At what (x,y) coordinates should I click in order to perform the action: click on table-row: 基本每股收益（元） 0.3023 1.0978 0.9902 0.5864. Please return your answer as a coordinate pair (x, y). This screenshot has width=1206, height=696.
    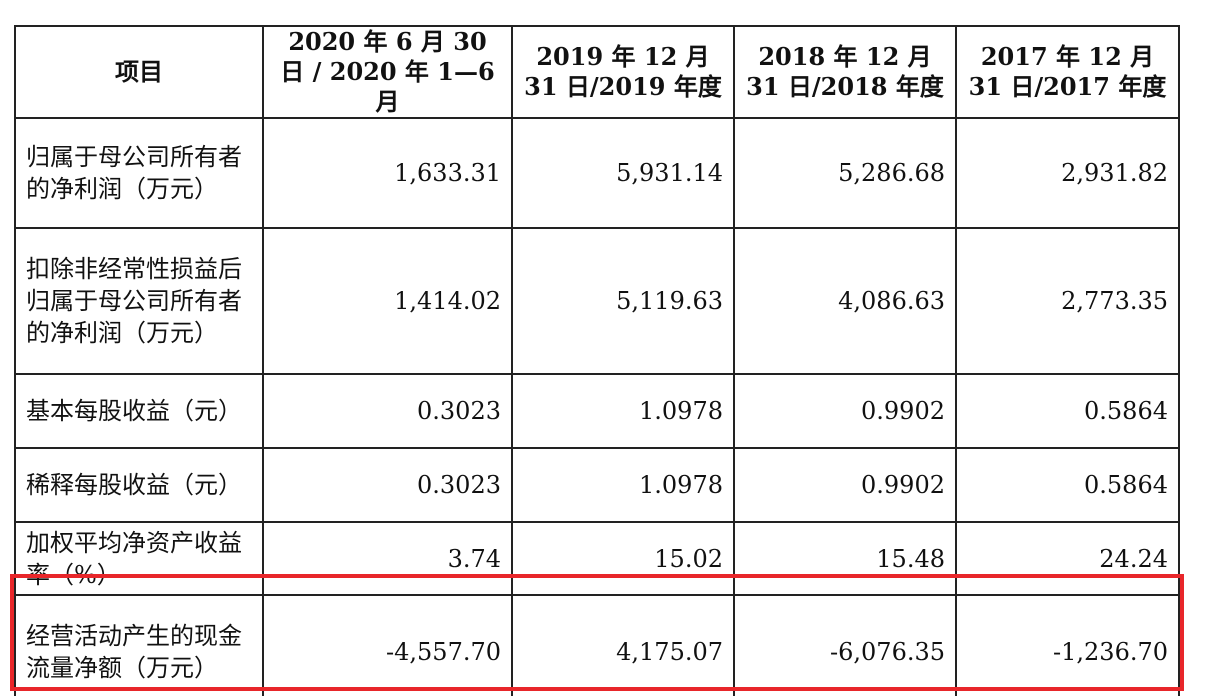
    Looking at the image, I should click on (597, 411).